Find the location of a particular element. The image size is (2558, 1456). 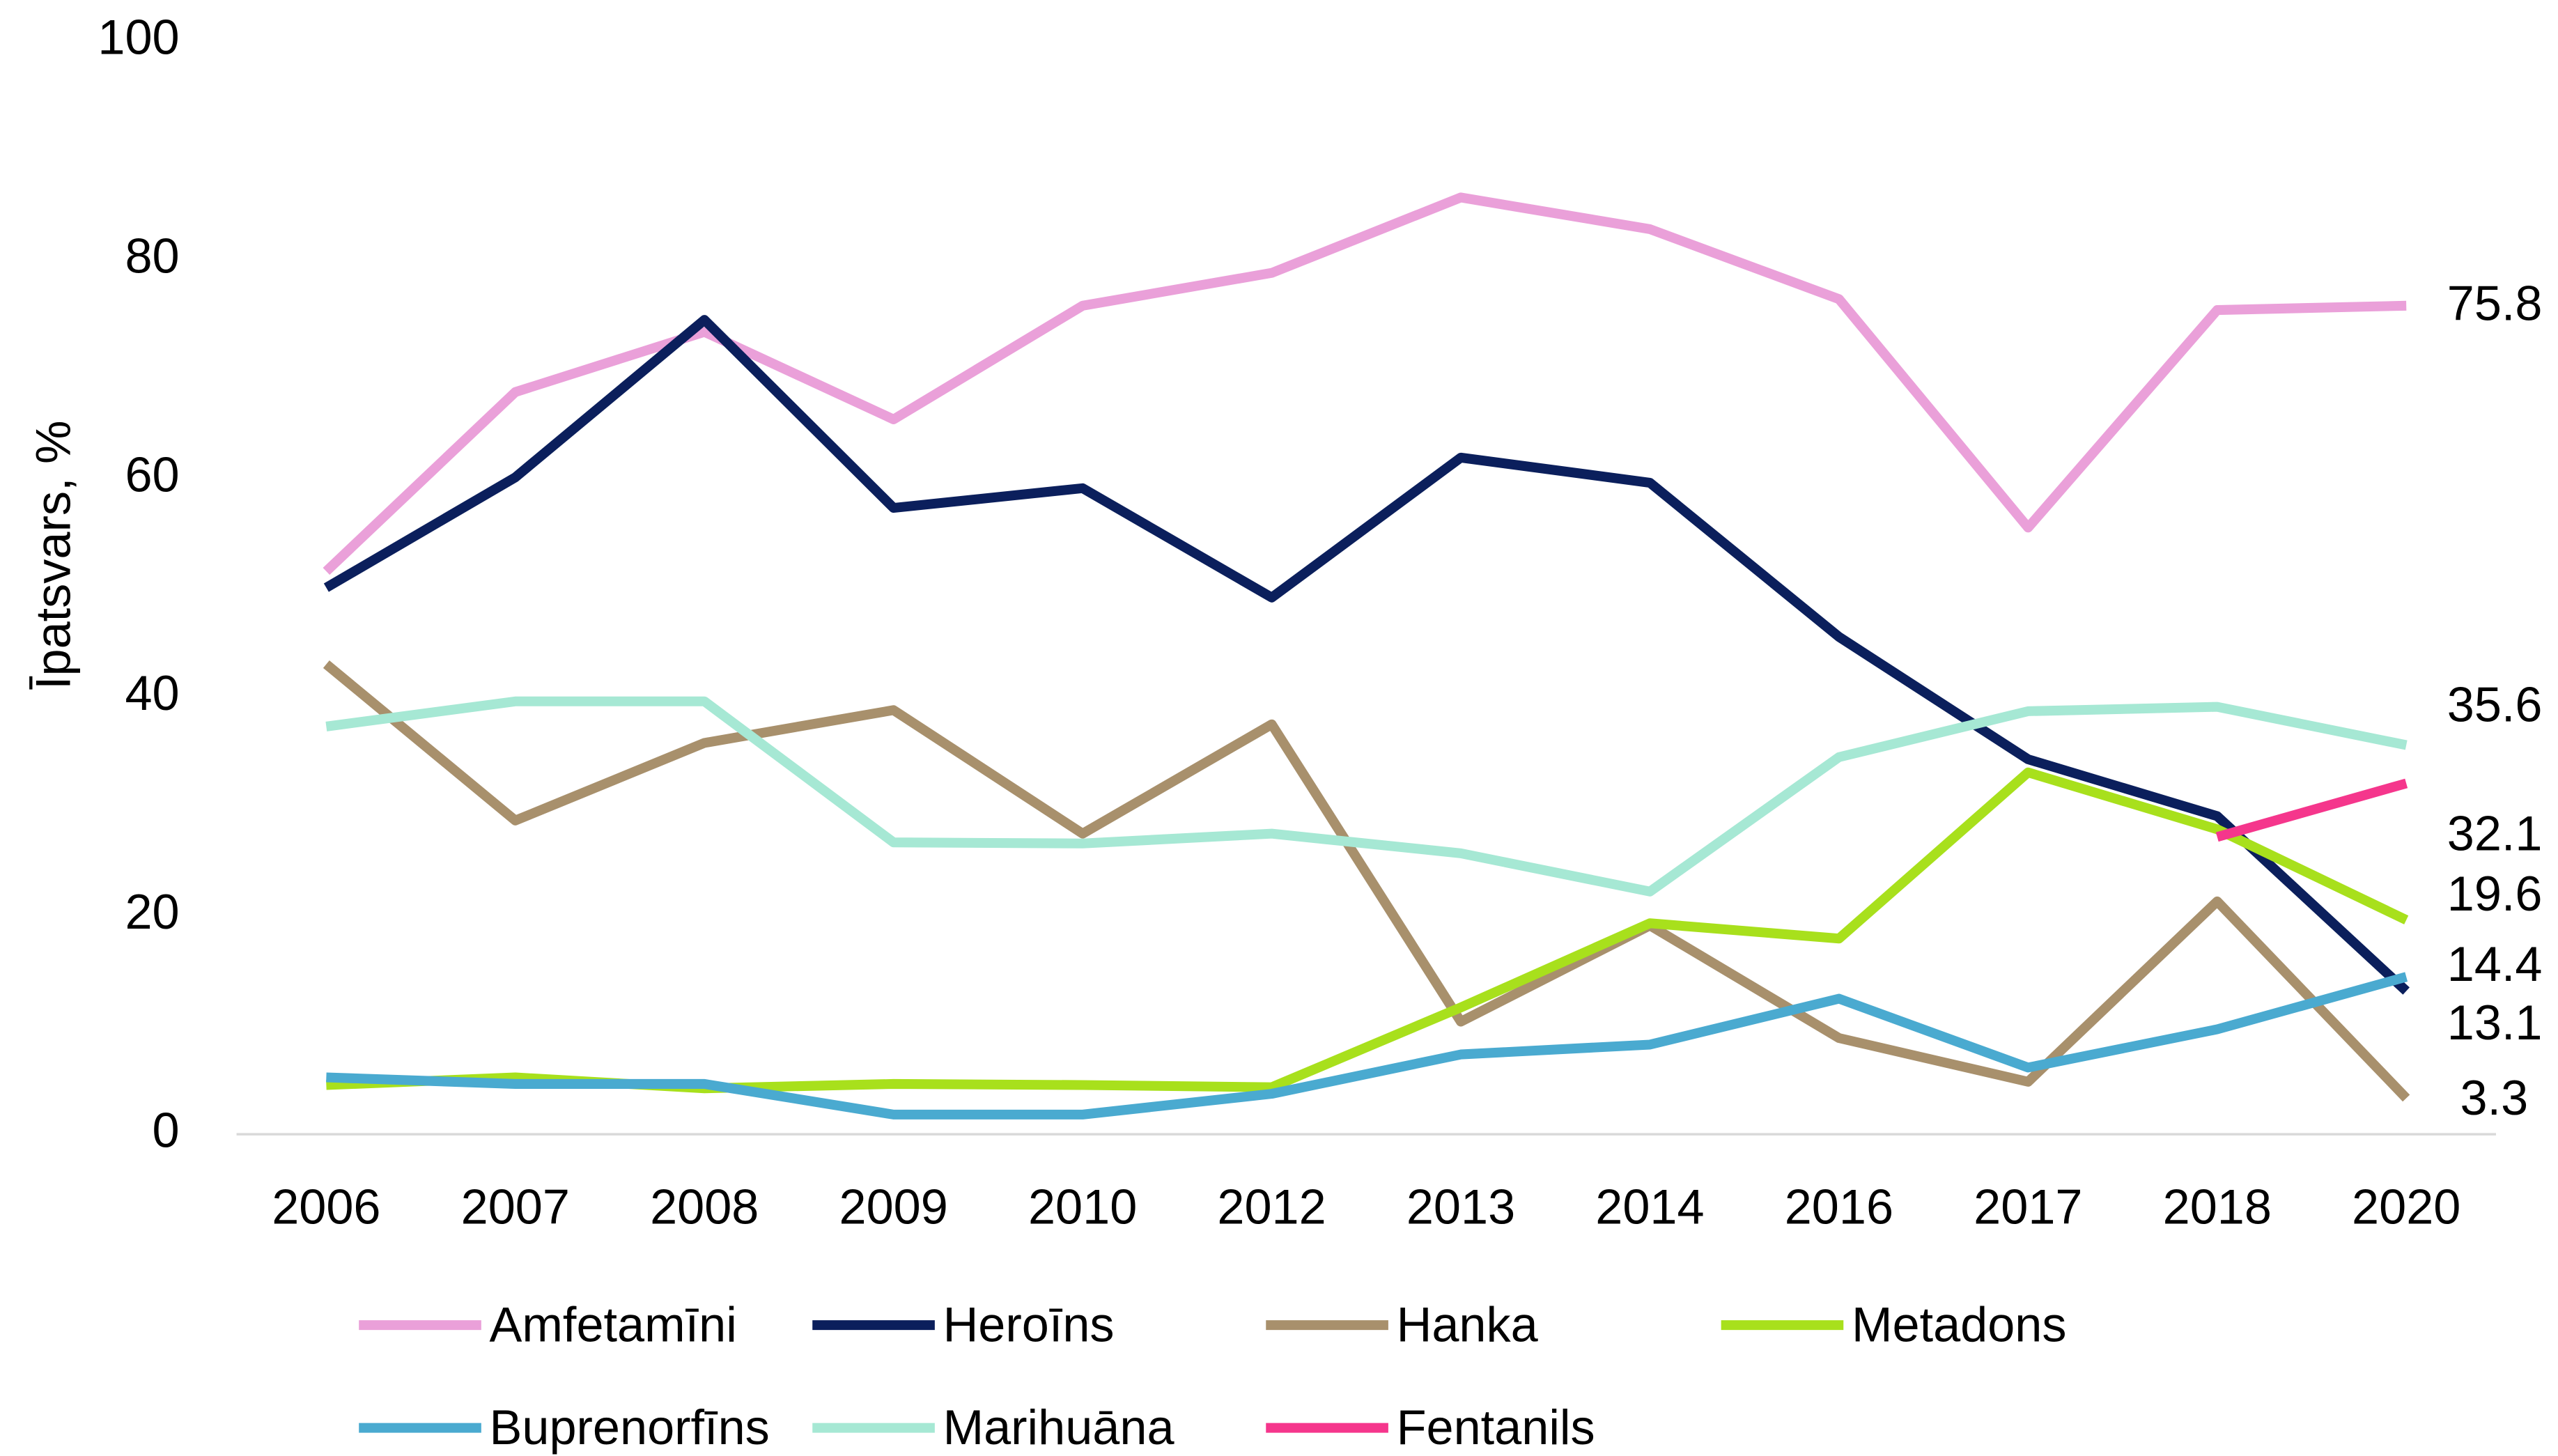

y-tick-label: 60 is located at coordinates (152, 474).